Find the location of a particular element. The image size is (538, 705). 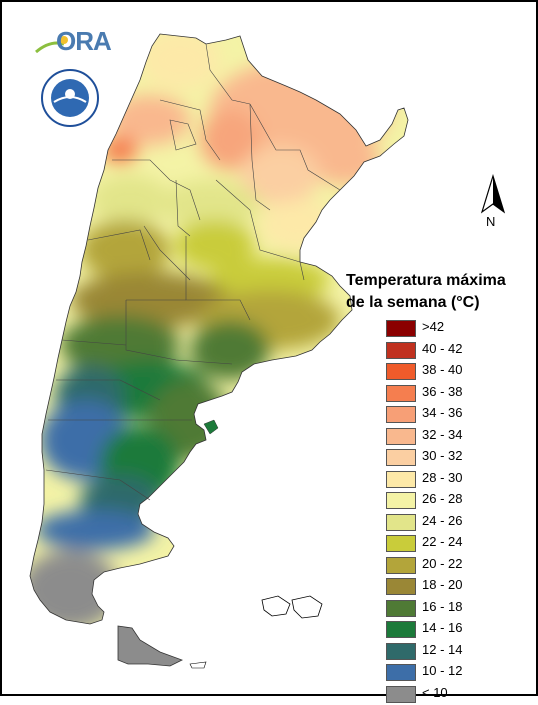

peninsula-valdes is located at coordinates (211, 427).